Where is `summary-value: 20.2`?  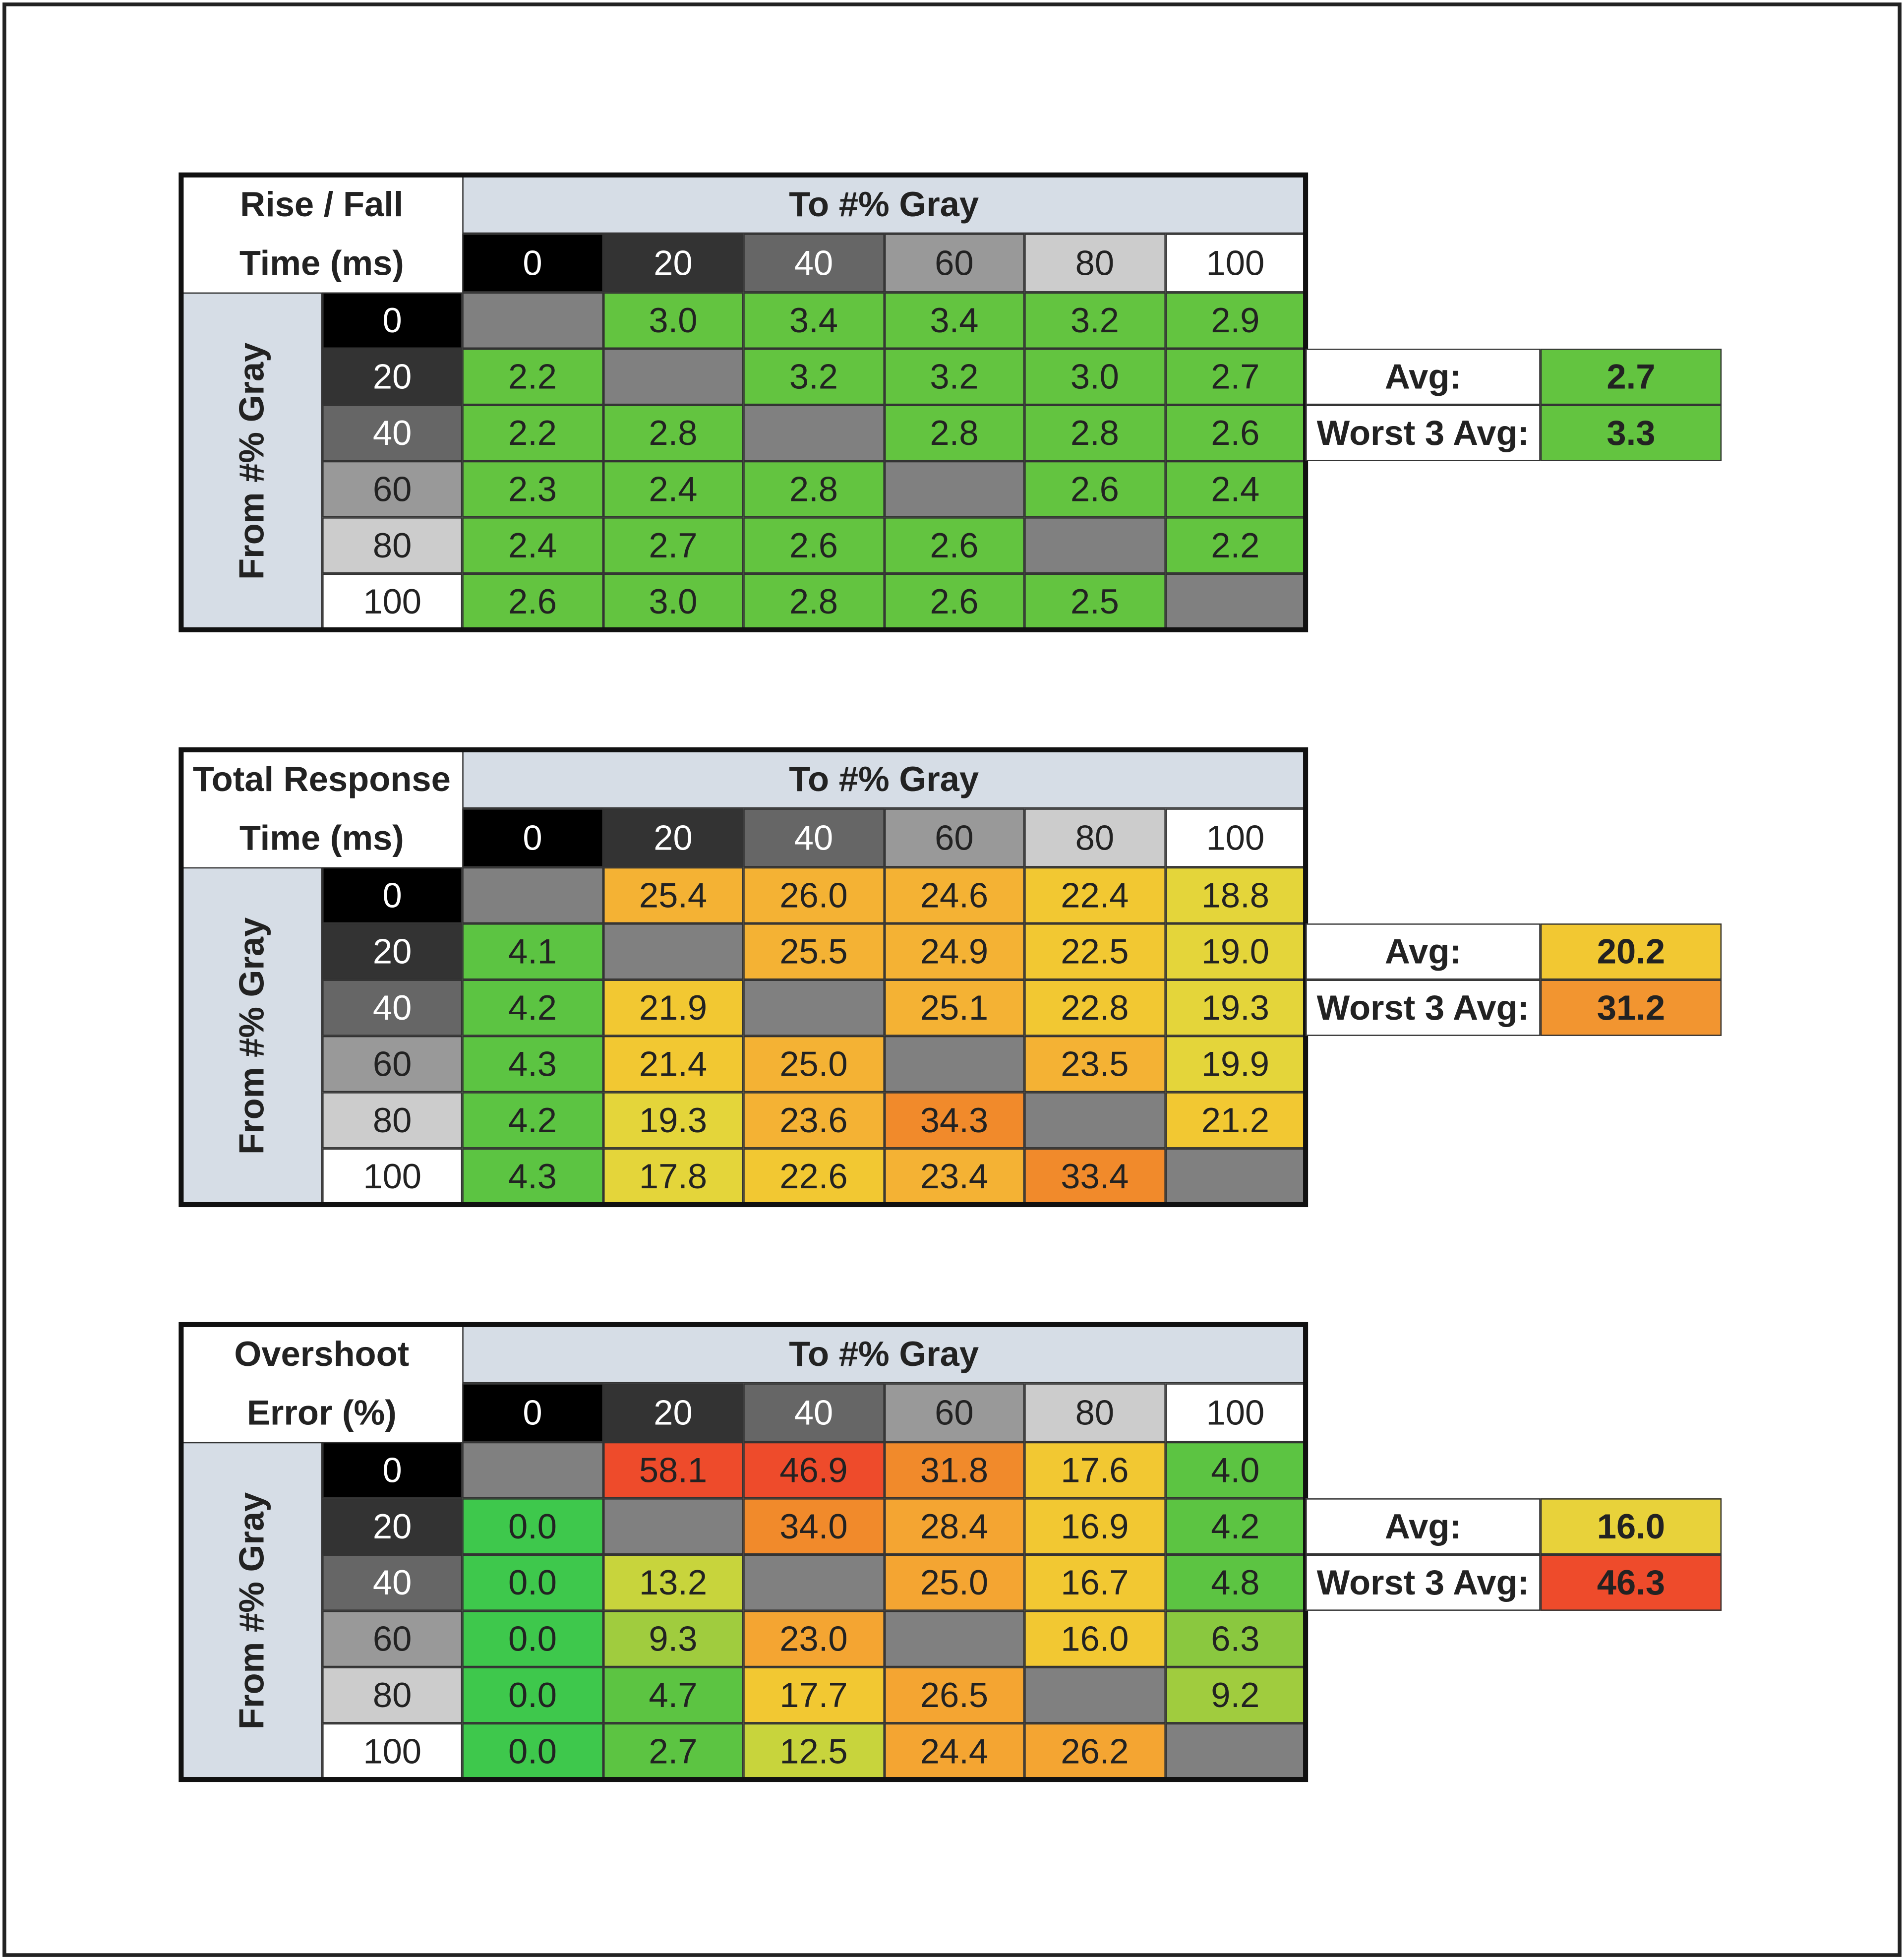
summary-value: 20.2 is located at coordinates (1631, 951).